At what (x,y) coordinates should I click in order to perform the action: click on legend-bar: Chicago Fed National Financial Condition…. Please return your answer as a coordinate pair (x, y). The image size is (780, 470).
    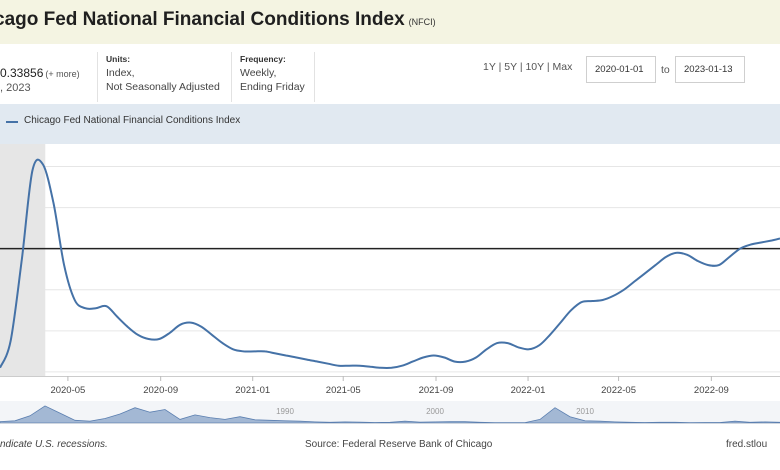
    Looking at the image, I should click on (390, 124).